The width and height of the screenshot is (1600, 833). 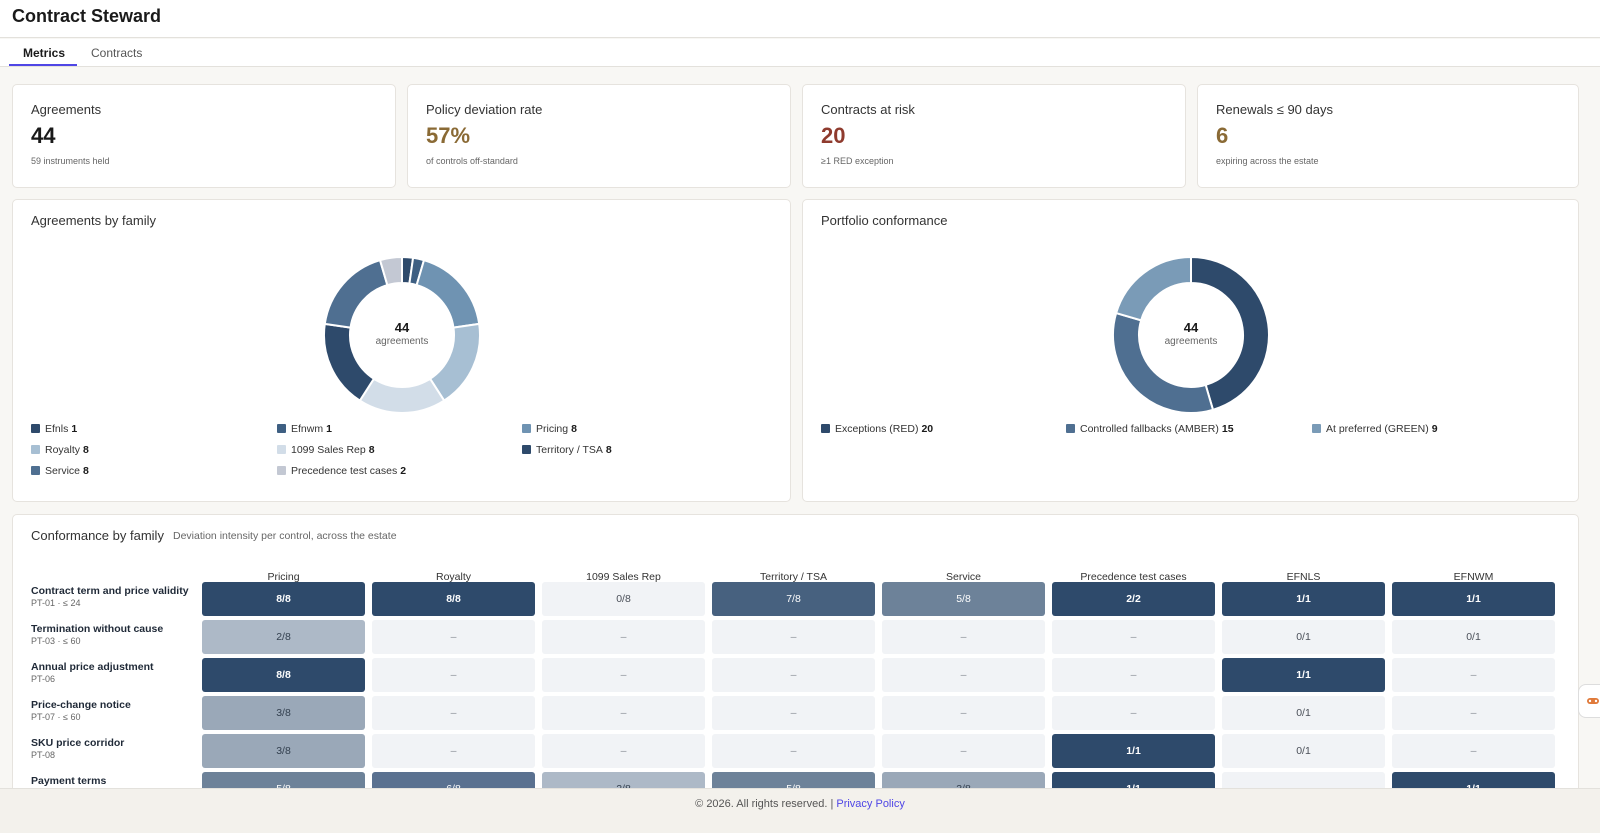 I want to click on legend-label: Exceptions (RED), so click(x=877, y=429).